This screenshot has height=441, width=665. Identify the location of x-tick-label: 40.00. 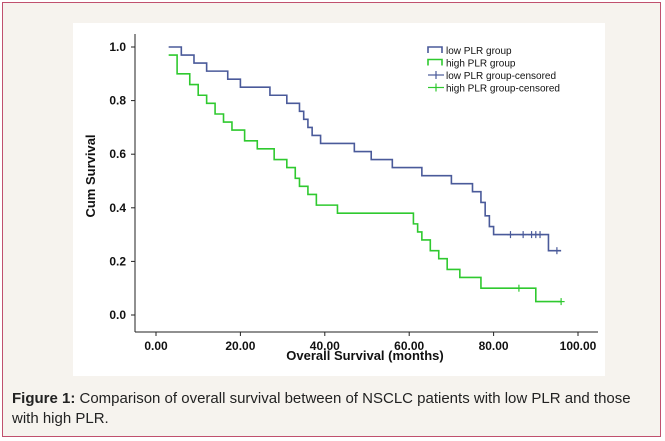
(325, 346).